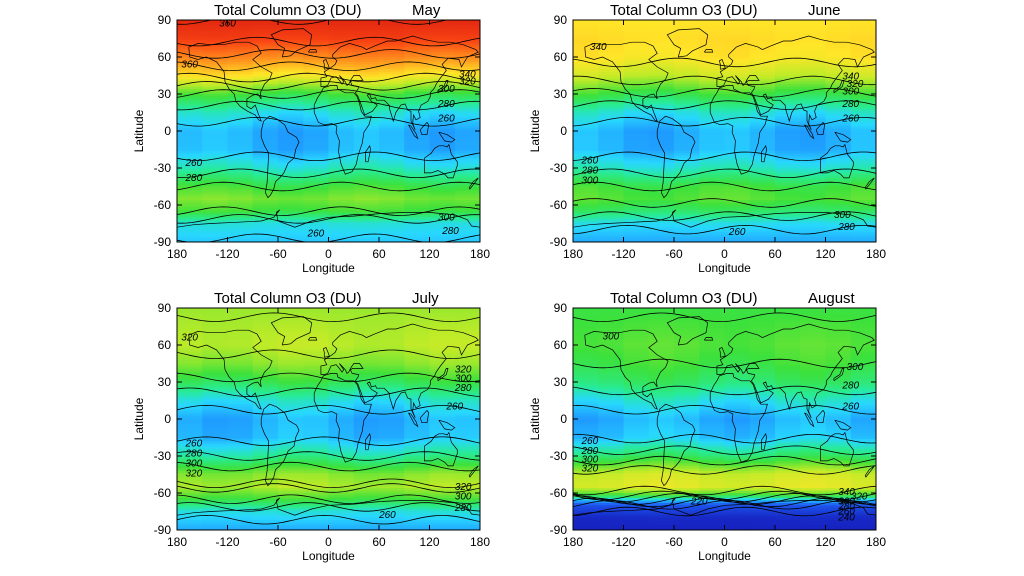  What do you see at coordinates (559, 530) in the screenshot?
I see `y-tick-label: -90` at bounding box center [559, 530].